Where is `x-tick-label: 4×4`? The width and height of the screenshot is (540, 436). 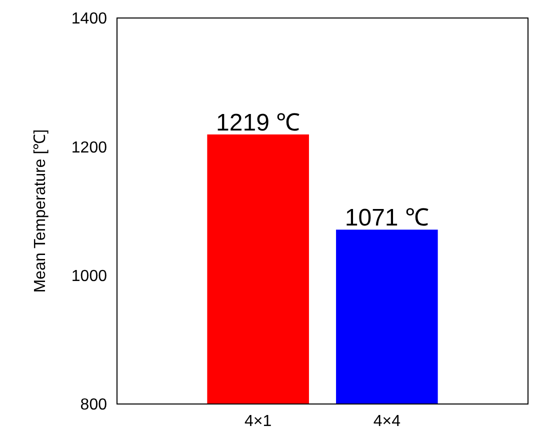 x-tick-label: 4×4 is located at coordinates (387, 421).